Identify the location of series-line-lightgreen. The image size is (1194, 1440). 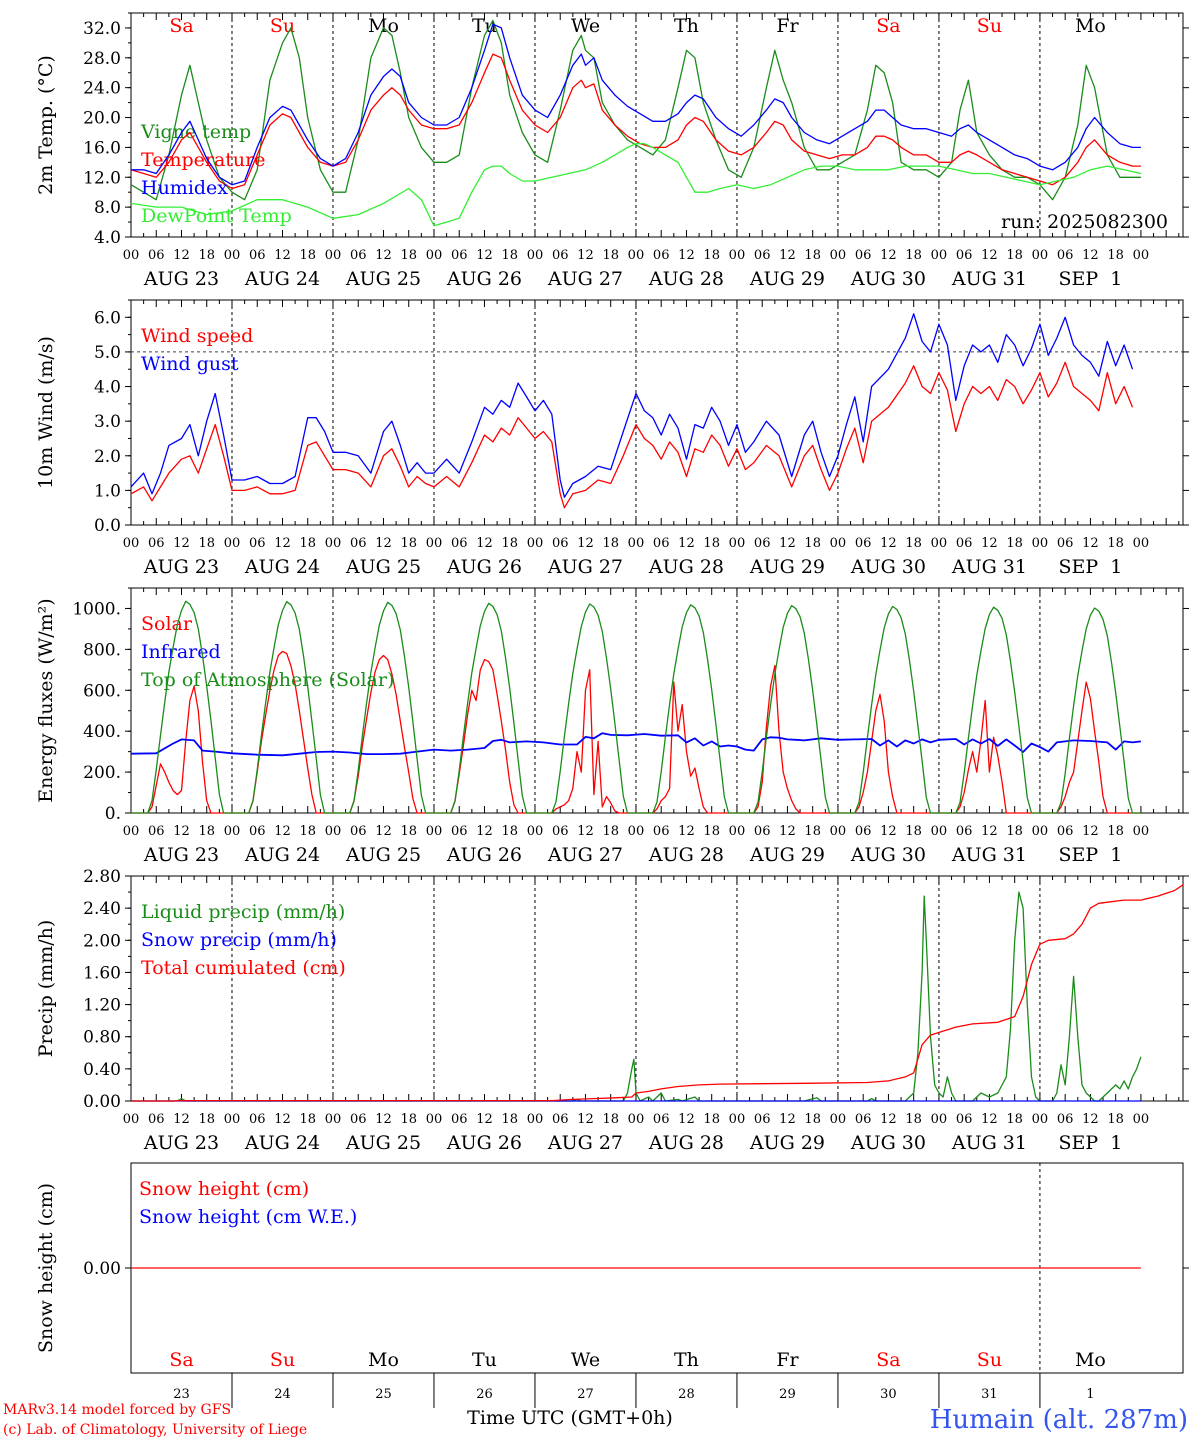
(636, 185).